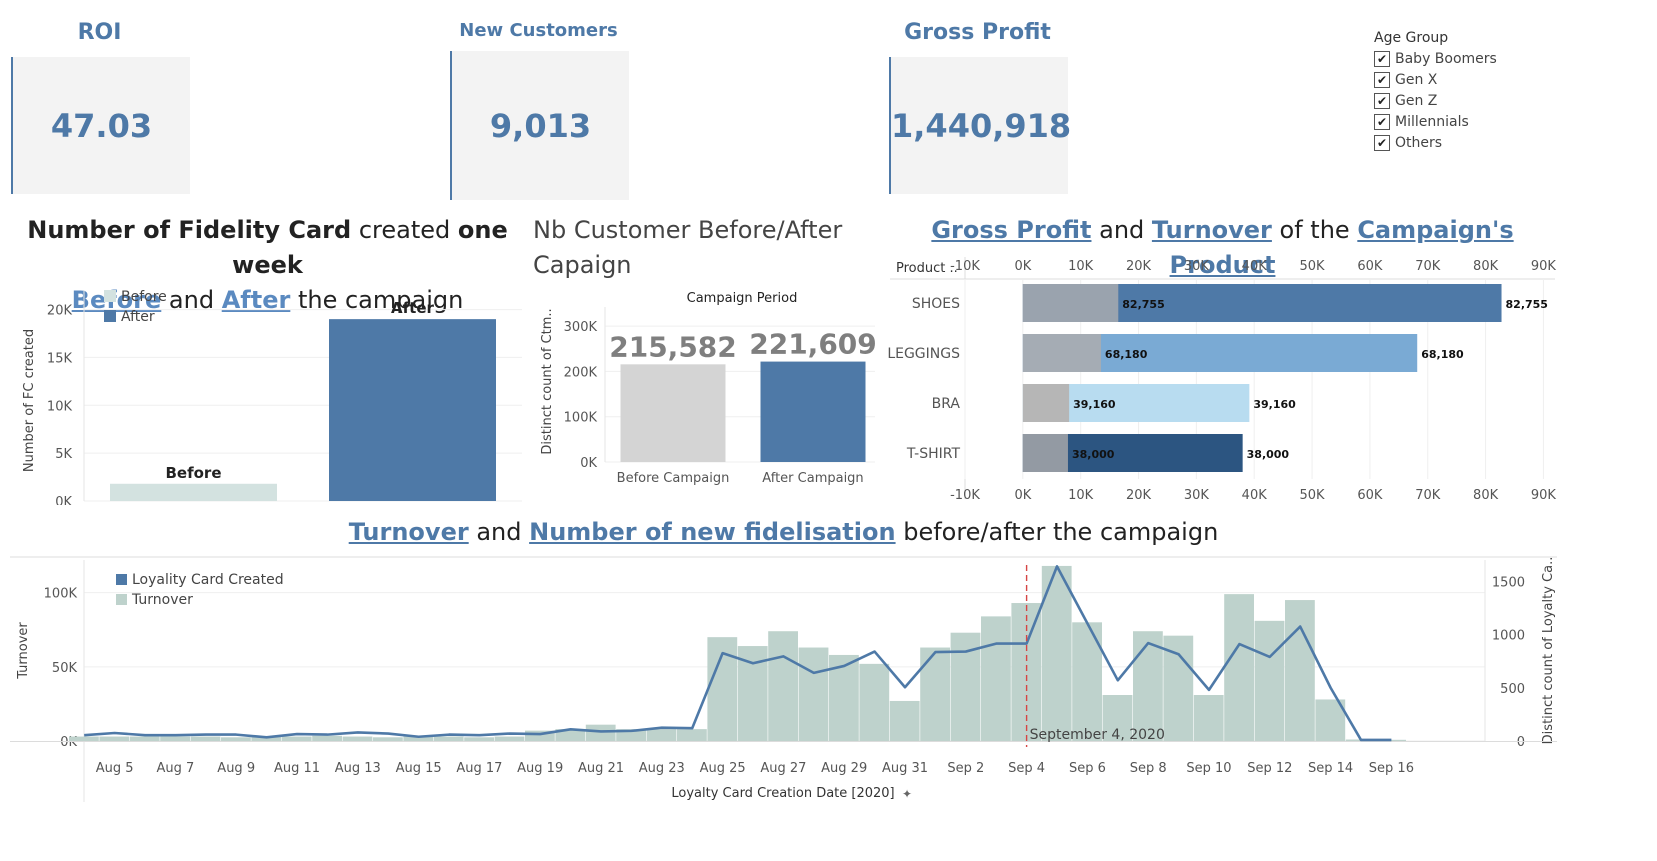  I want to click on x-tick-label-top: 0K, so click(1022, 266).